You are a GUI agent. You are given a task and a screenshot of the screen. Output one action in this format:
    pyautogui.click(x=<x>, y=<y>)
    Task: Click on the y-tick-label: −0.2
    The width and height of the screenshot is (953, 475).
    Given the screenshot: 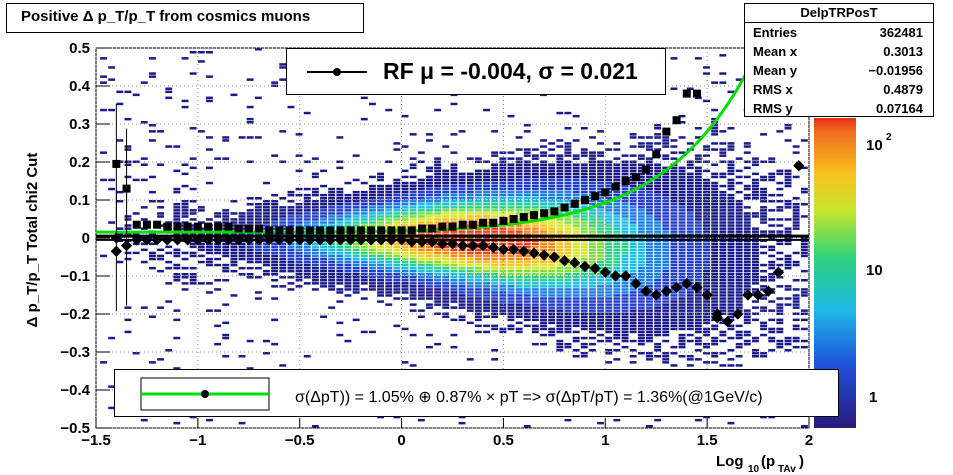 What is the action you would take?
    pyautogui.click(x=75, y=314)
    